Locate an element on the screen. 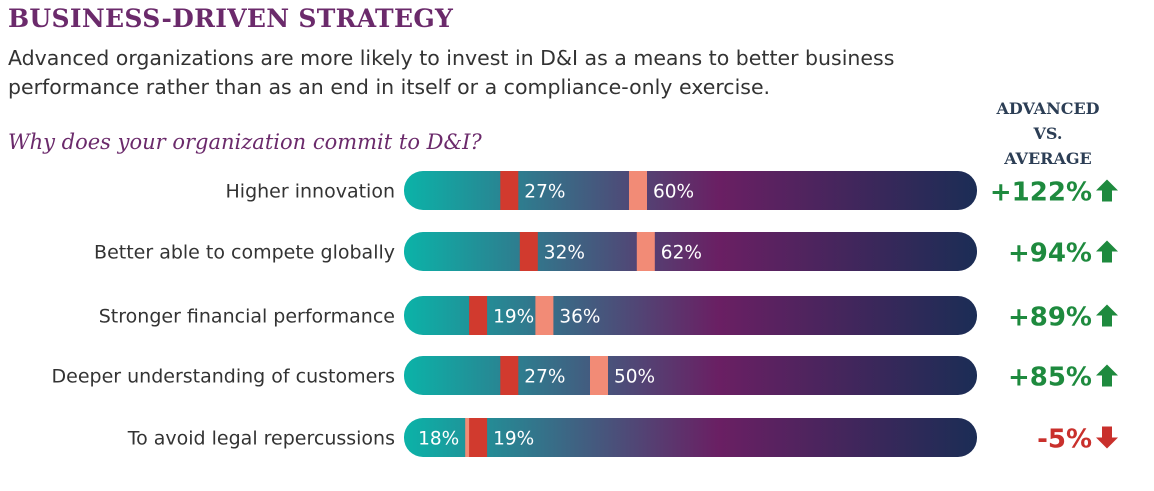 Image resolution: width=1154 pixels, height=491 pixels. column-header-line: VS. is located at coordinates (1048, 133).